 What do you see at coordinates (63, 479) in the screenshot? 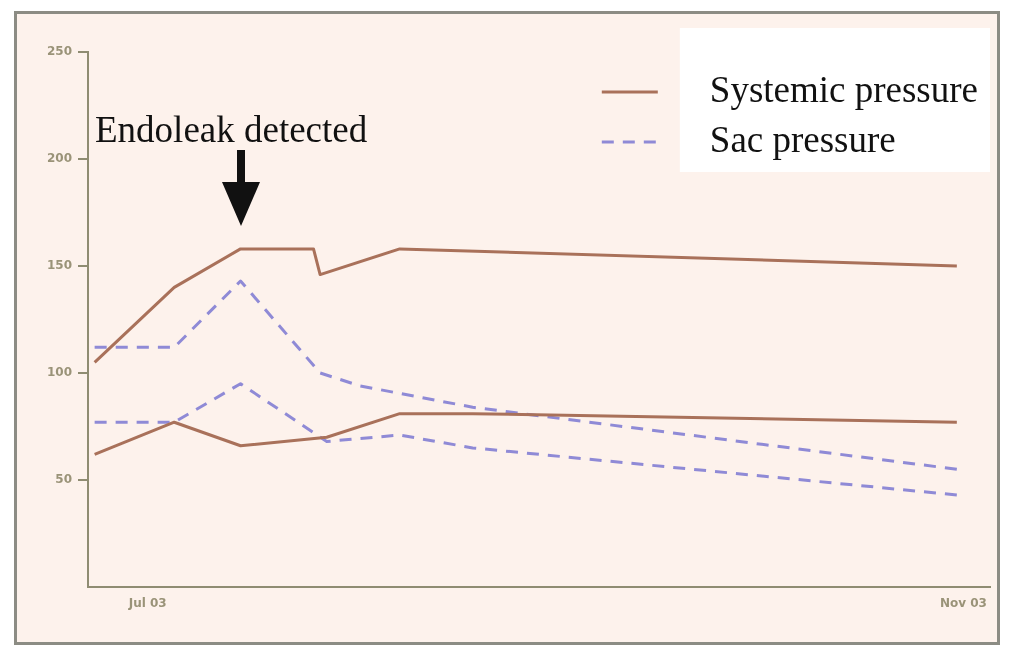
I see `y-tick-label: 50` at bounding box center [63, 479].